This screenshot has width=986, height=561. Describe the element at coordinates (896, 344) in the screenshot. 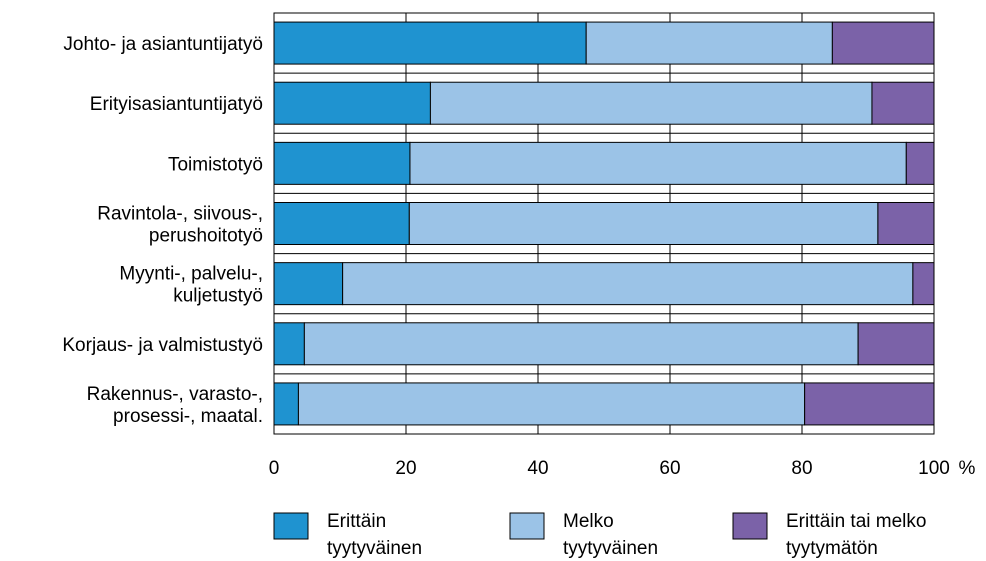

I see `bar-segment-s2-c5` at that location.